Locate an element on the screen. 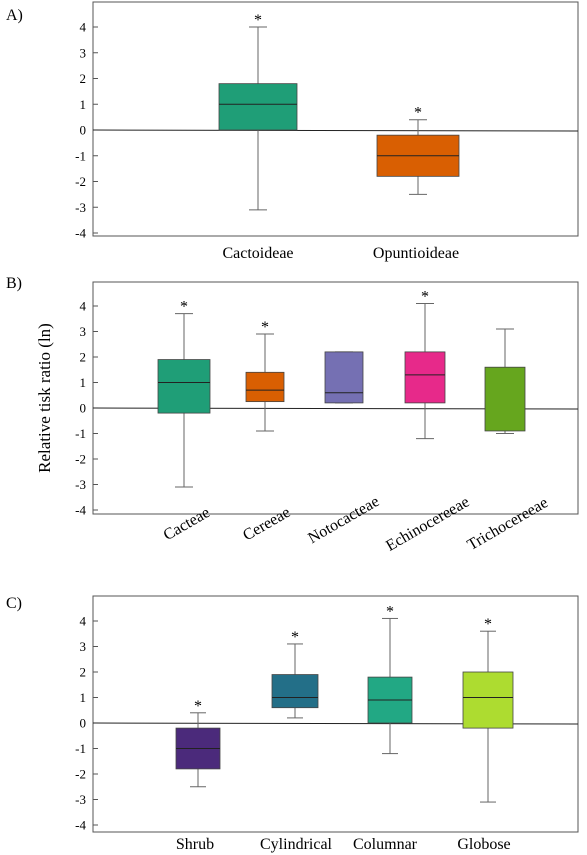  box-opuntioideae: * is located at coordinates (418, 150).